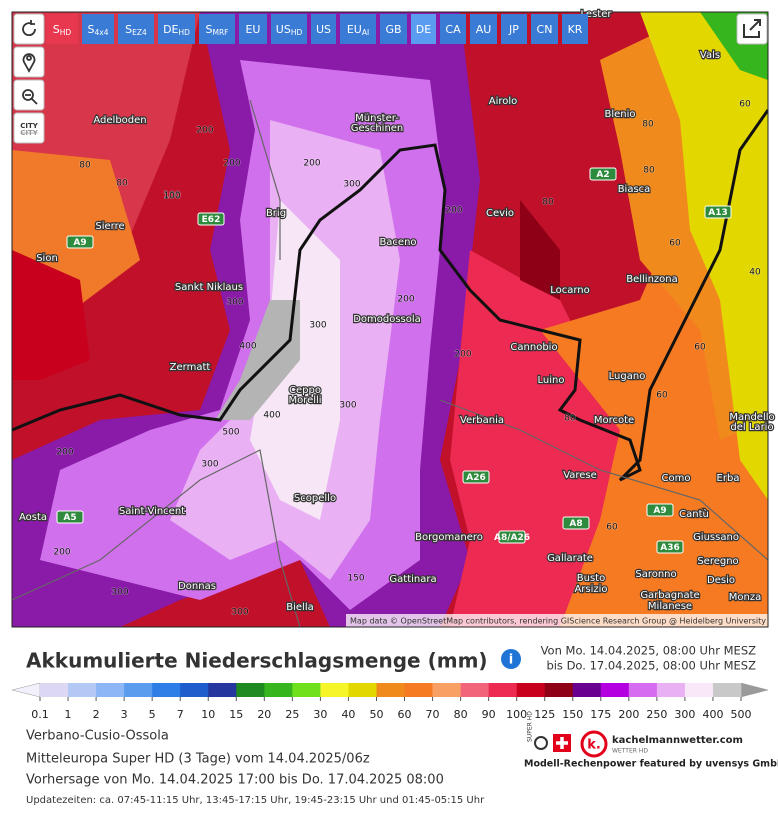  Describe the element at coordinates (594, 744) in the screenshot. I see `k-logo` at that location.